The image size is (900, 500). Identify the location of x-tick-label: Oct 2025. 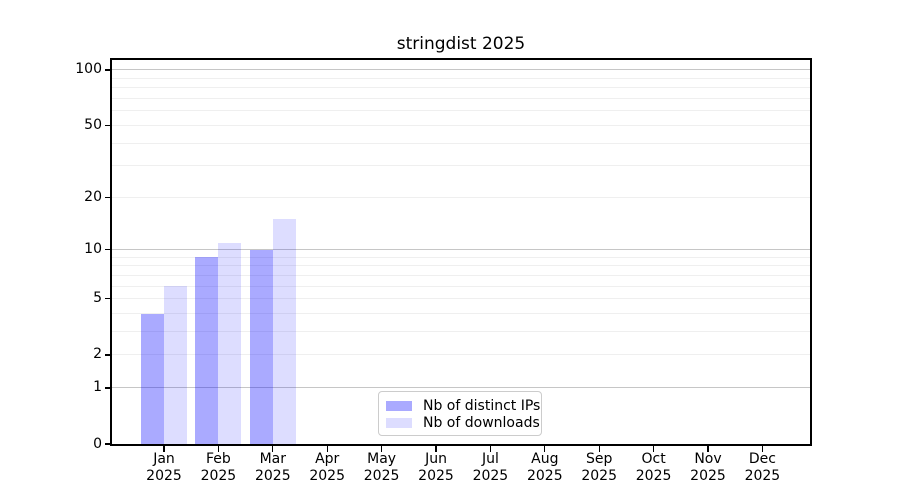
(653, 467).